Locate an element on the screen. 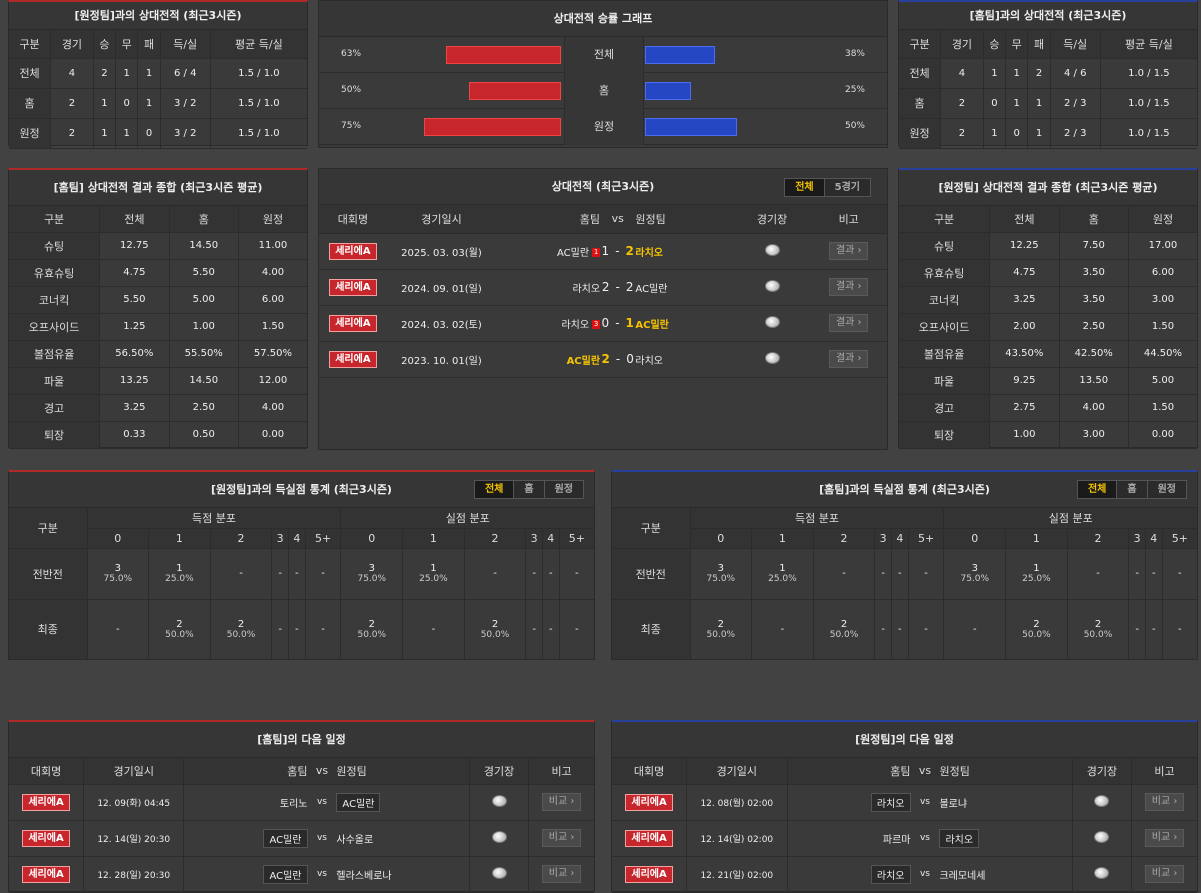 This screenshot has height=893, width=1201. column-header: 패 is located at coordinates (149, 44).